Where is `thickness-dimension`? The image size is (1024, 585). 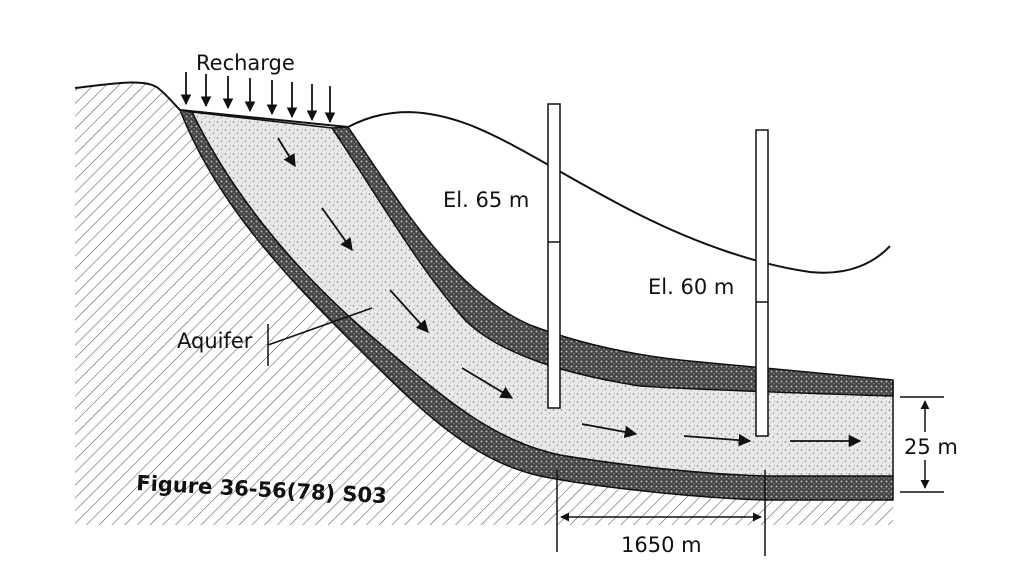 thickness-dimension is located at coordinates (922, 444).